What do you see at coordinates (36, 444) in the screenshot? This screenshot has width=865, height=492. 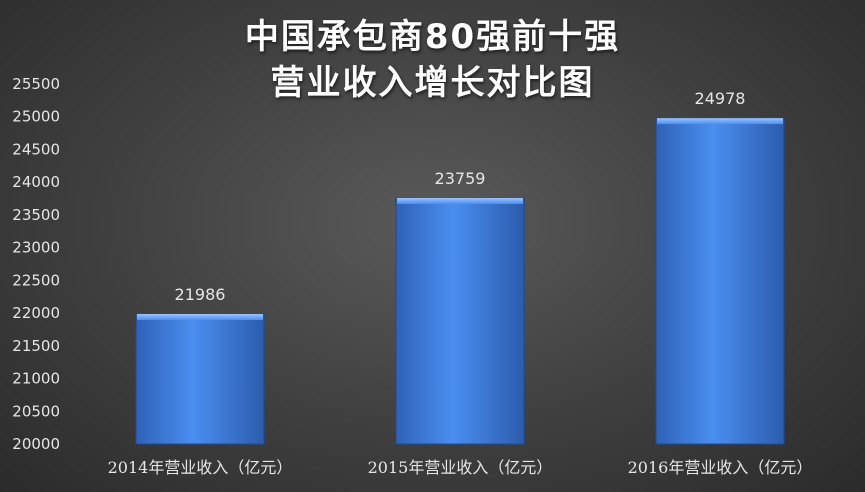 I see `y-tick-label: 20000` at bounding box center [36, 444].